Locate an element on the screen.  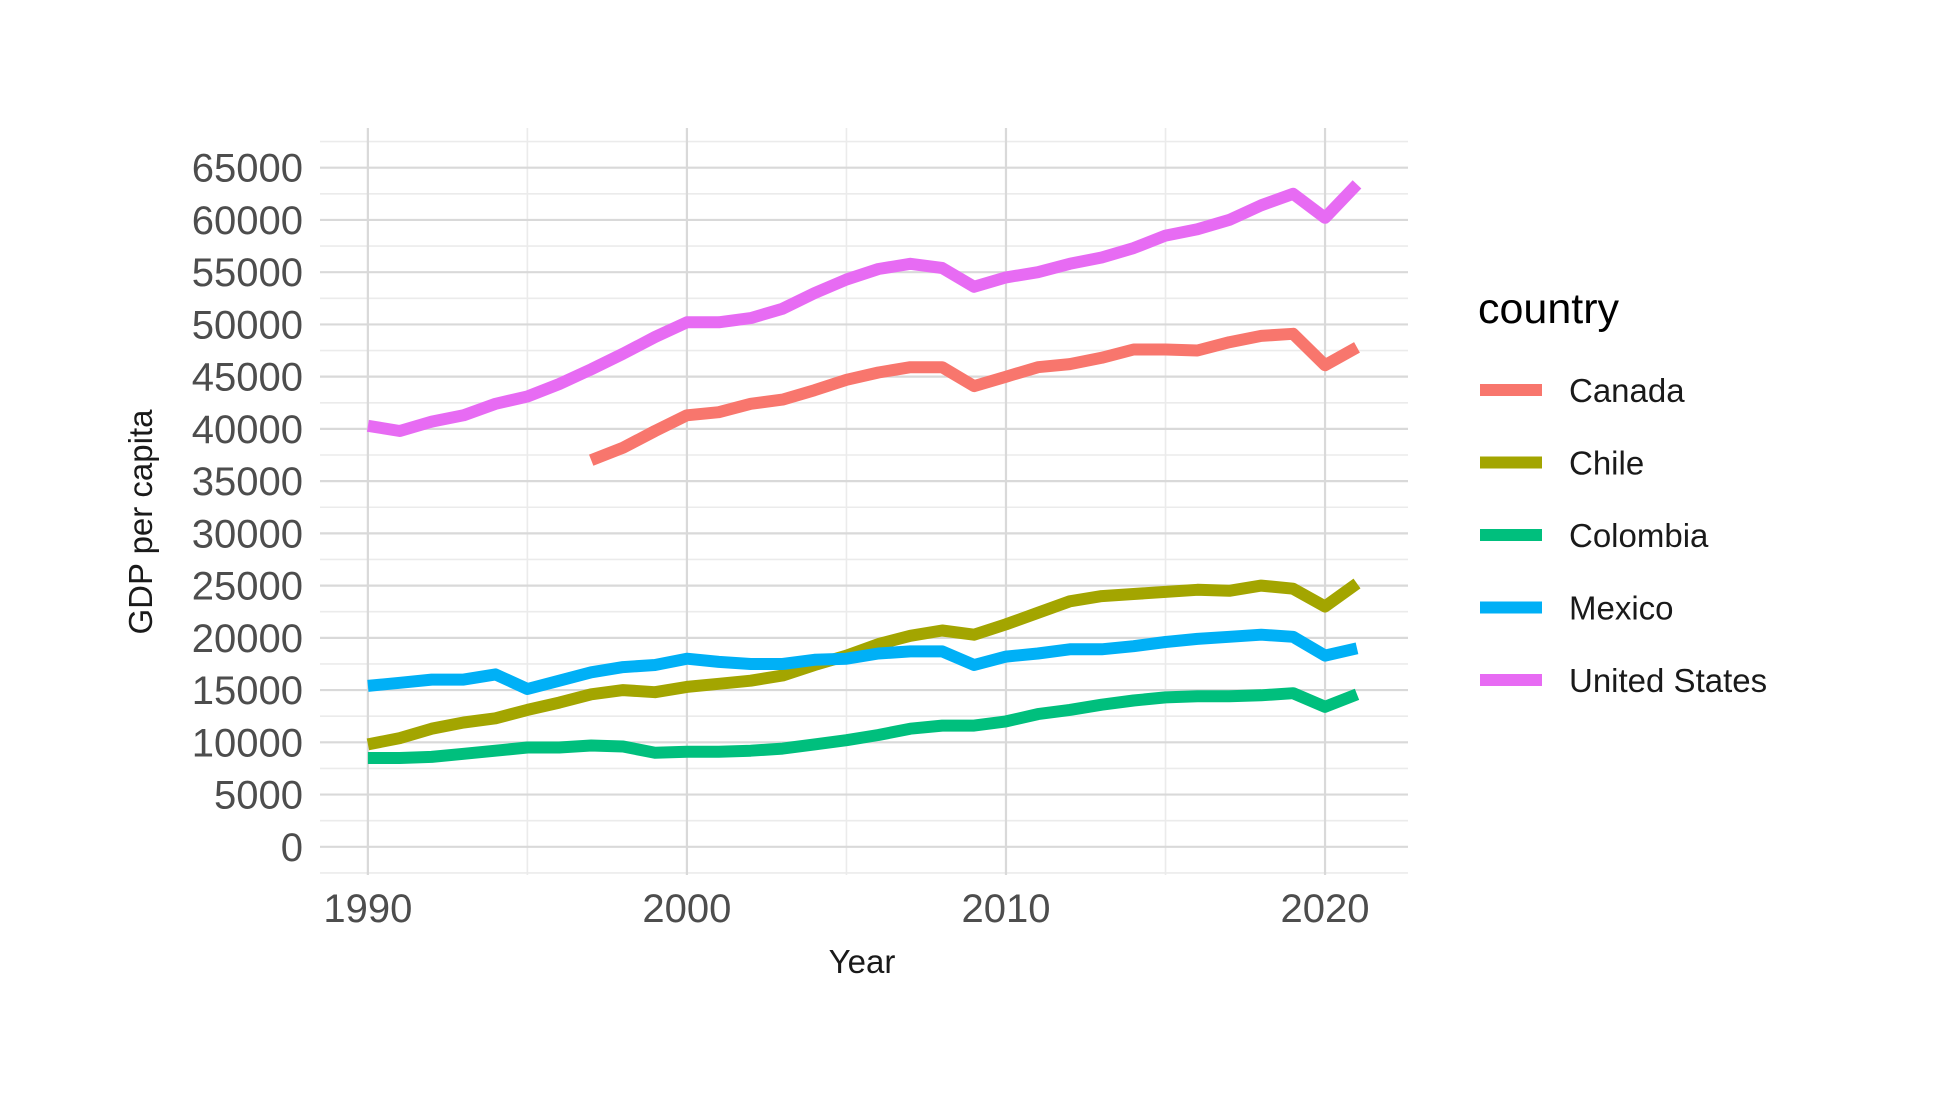
legend-items: Canada Chile Colombia Mexico United States is located at coordinates (1623, 535).